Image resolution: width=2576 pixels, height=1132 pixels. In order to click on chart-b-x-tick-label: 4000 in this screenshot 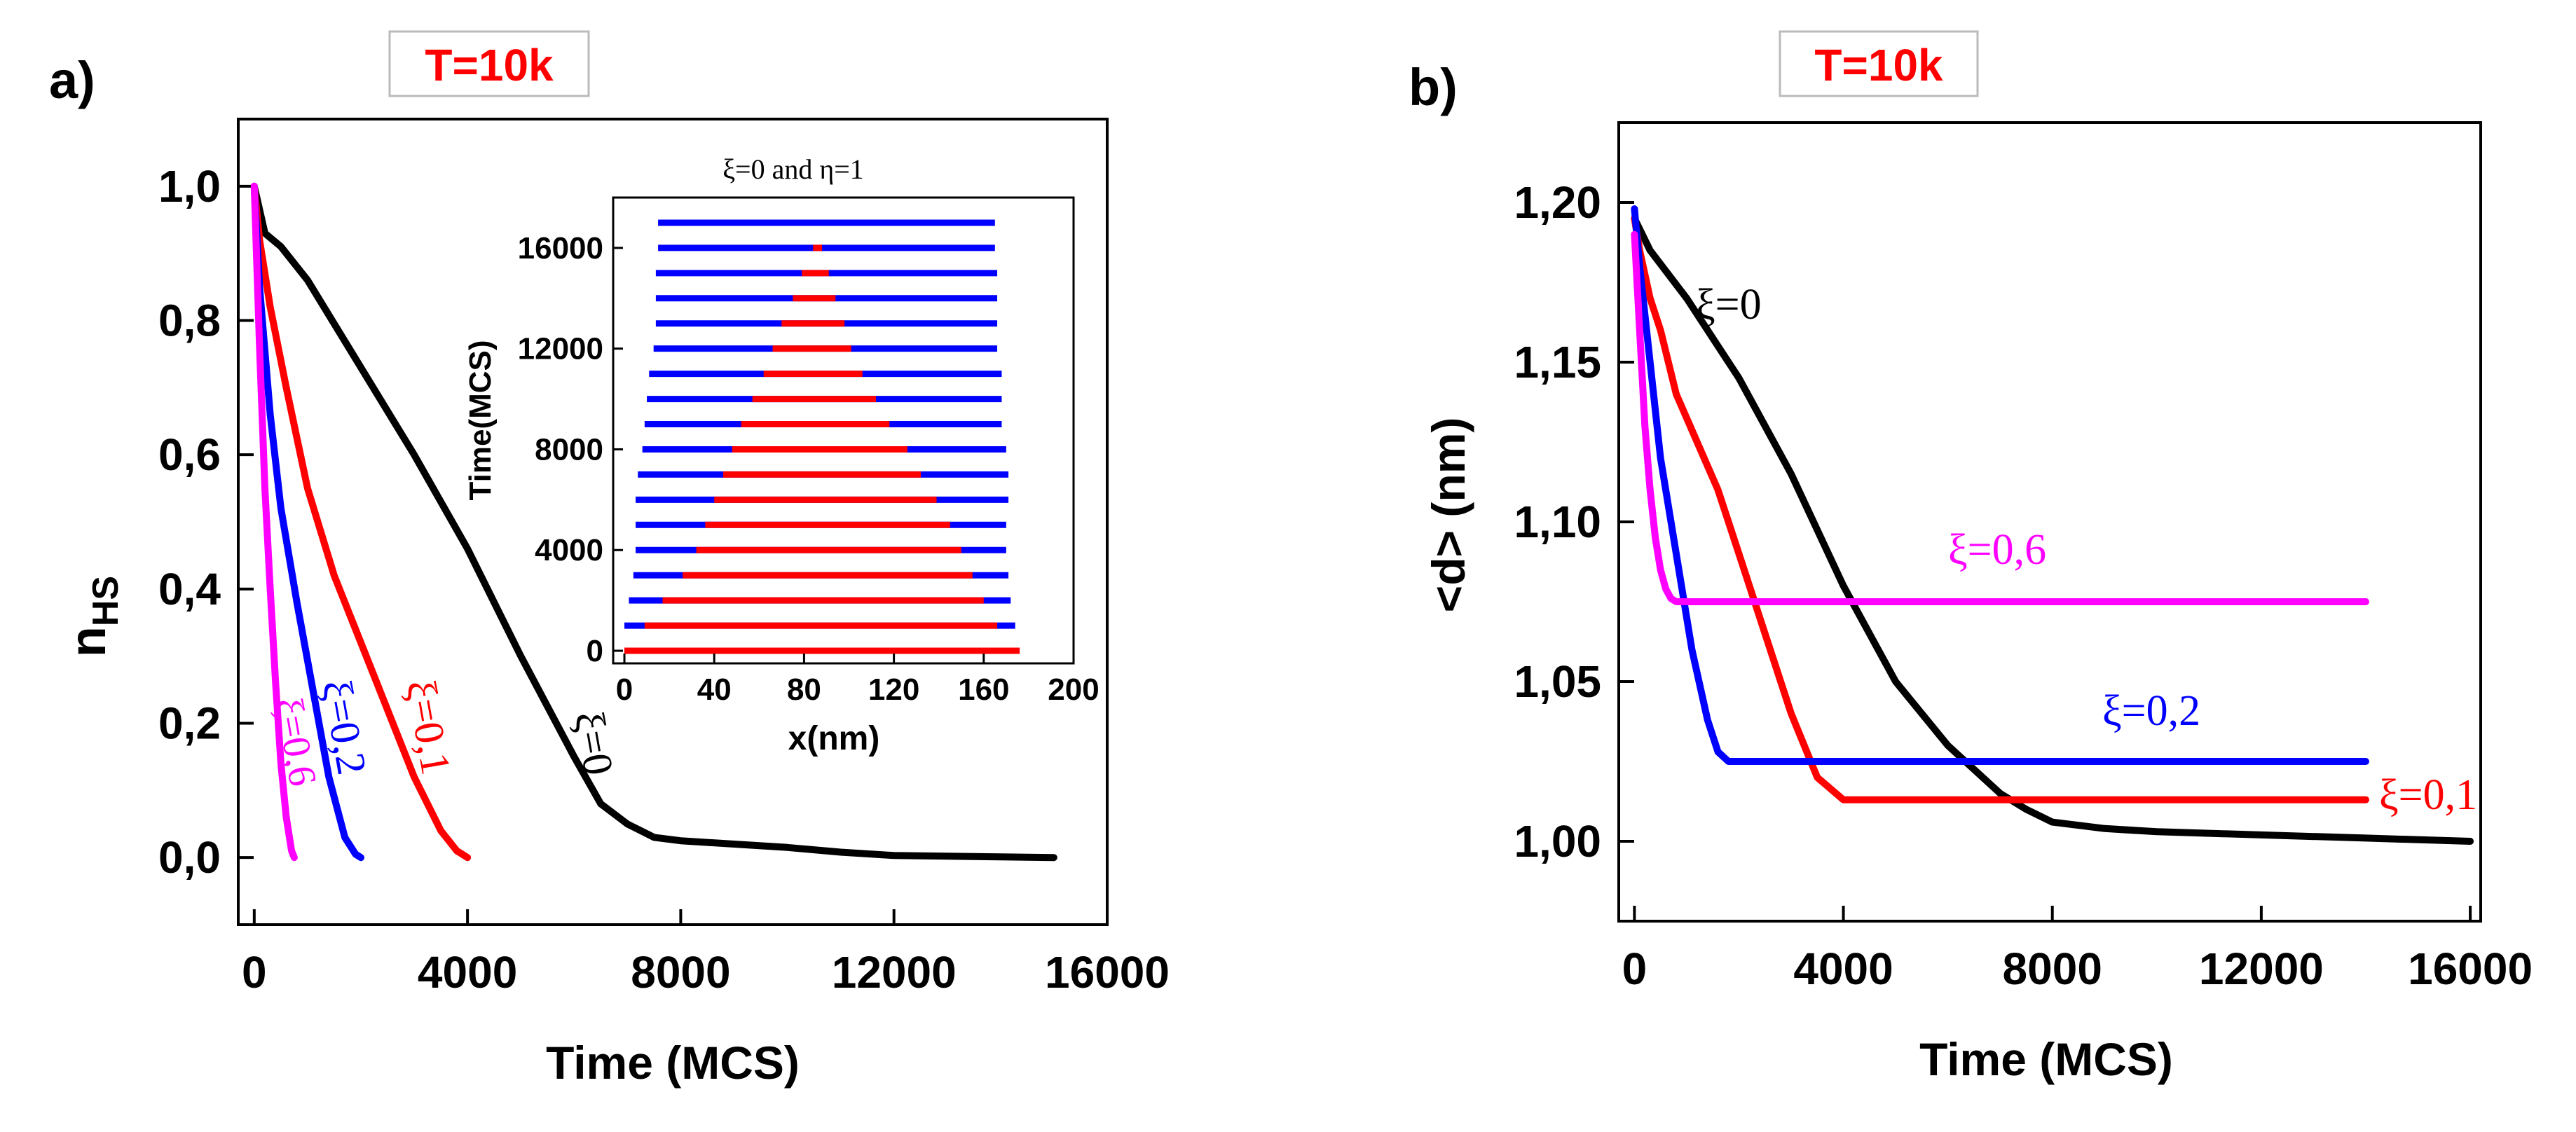, I will do `click(1843, 969)`.